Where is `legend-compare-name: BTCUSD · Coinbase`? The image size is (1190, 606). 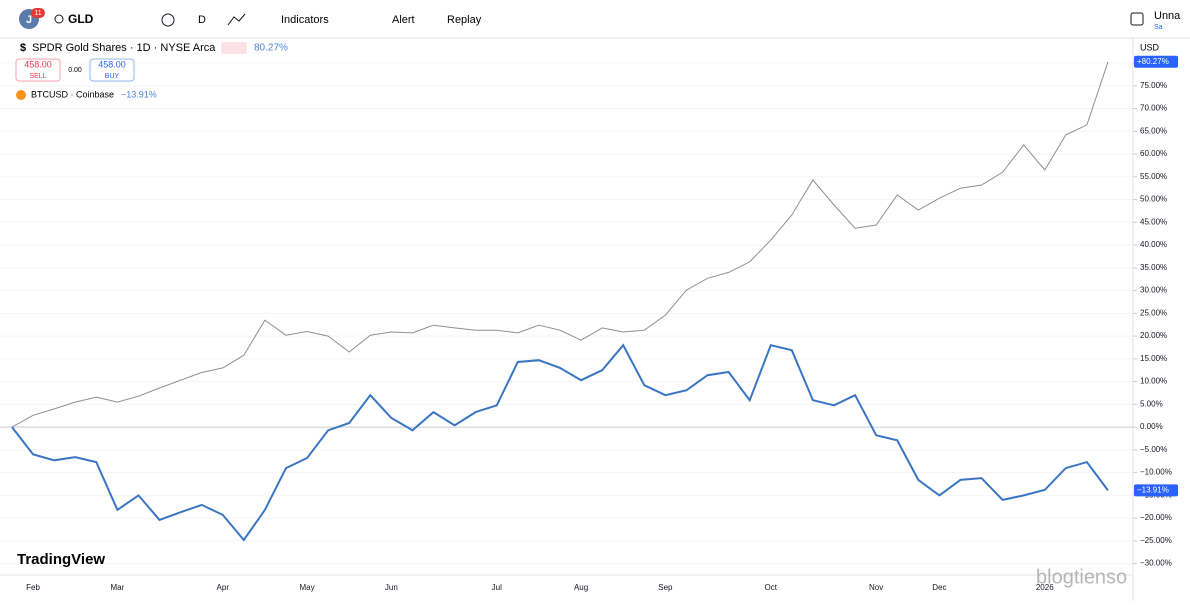 legend-compare-name: BTCUSD · Coinbase is located at coordinates (72, 94).